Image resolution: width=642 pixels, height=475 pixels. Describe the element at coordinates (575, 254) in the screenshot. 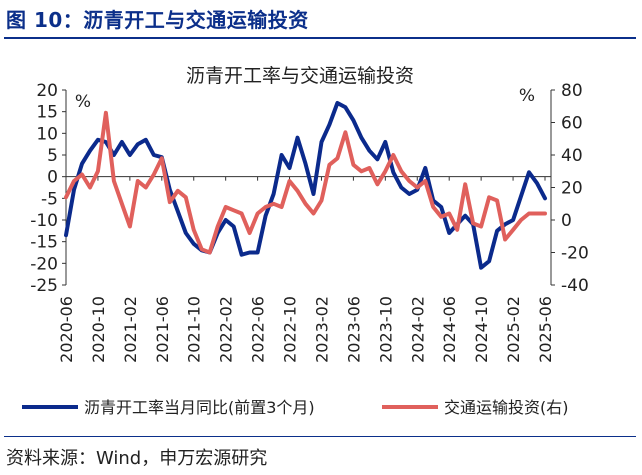

I see `y-right-tick-label: -20` at that location.